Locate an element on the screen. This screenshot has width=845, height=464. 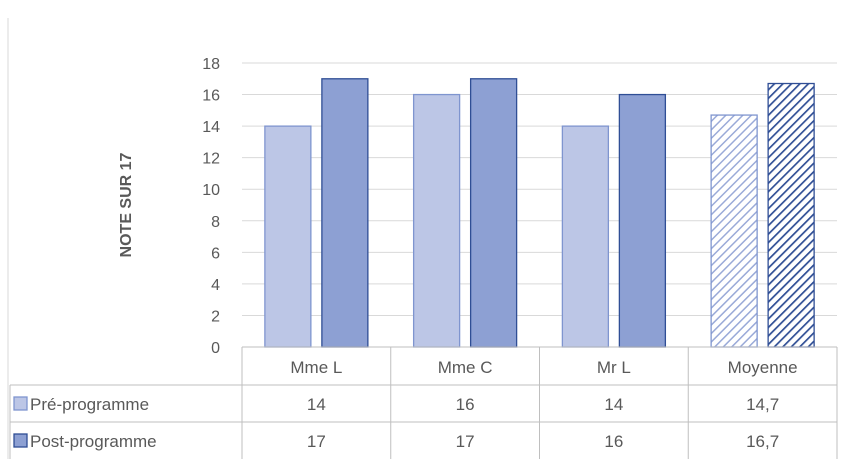
y-tick-label: 4 is located at coordinates (215, 285).